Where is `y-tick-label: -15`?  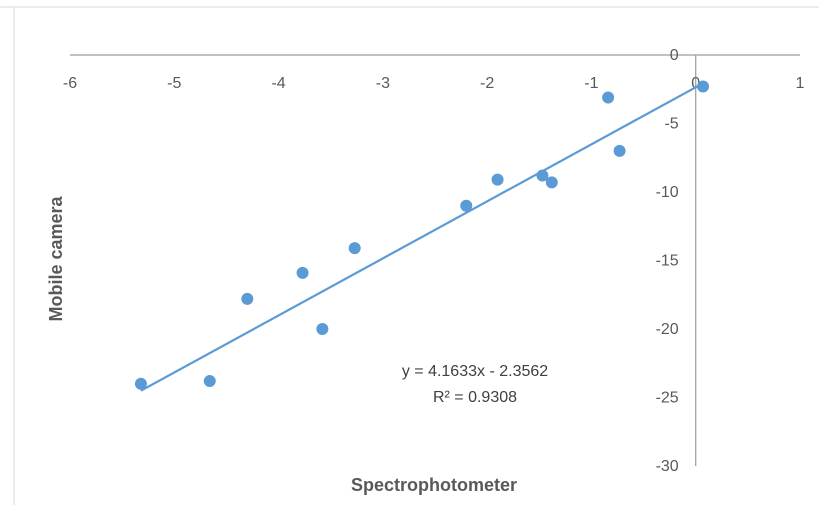
y-tick-label: -15 is located at coordinates (667, 261).